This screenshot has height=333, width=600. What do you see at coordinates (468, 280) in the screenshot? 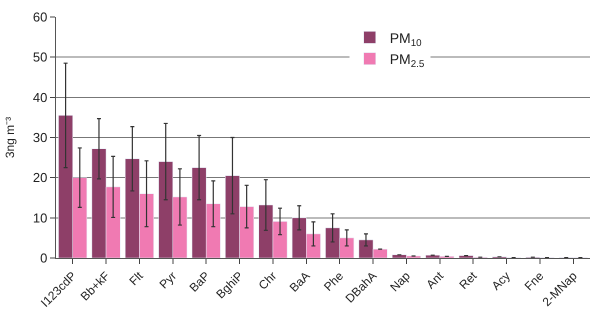
I see `x-tick-label: Ret` at bounding box center [468, 280].